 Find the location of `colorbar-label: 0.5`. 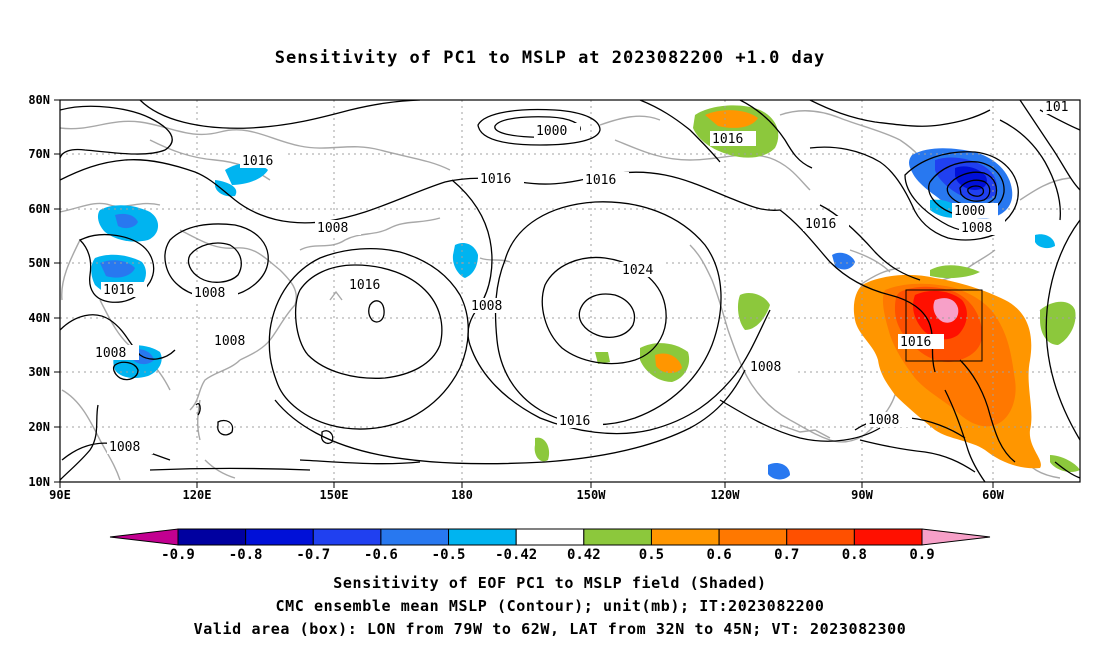

colorbar-label: 0.5 is located at coordinates (651, 555).